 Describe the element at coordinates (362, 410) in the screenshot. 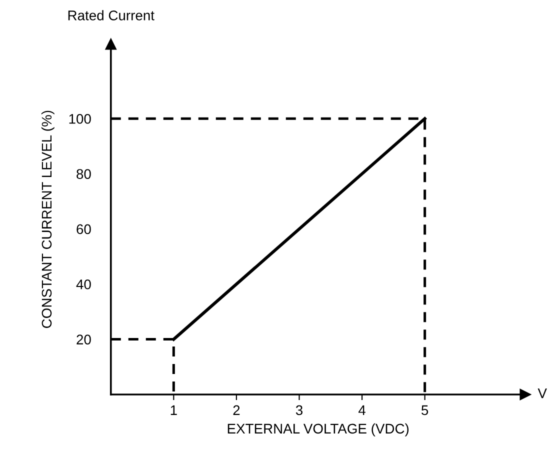

I see `x-tick-label: 4` at that location.